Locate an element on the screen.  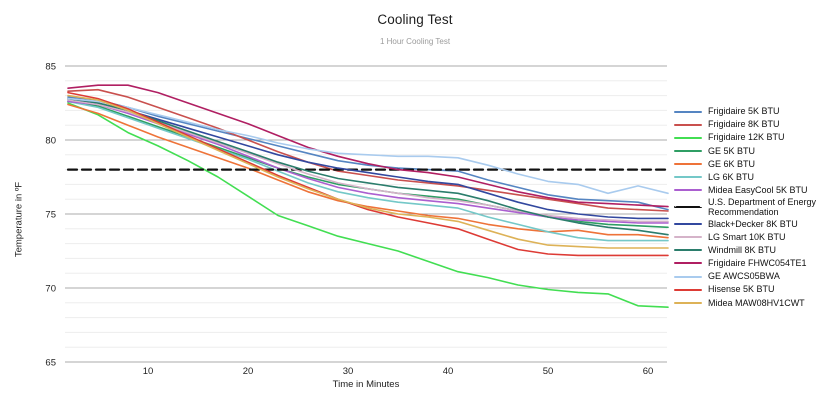
legend-swatch-frigidaire-8k-btu is located at coordinates (688, 124).